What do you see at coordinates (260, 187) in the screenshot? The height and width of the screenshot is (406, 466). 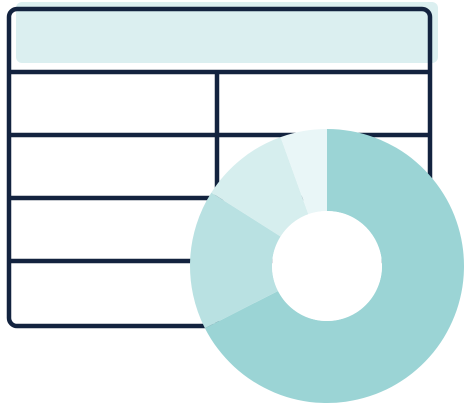 I see `donut-segment-small` at bounding box center [260, 187].